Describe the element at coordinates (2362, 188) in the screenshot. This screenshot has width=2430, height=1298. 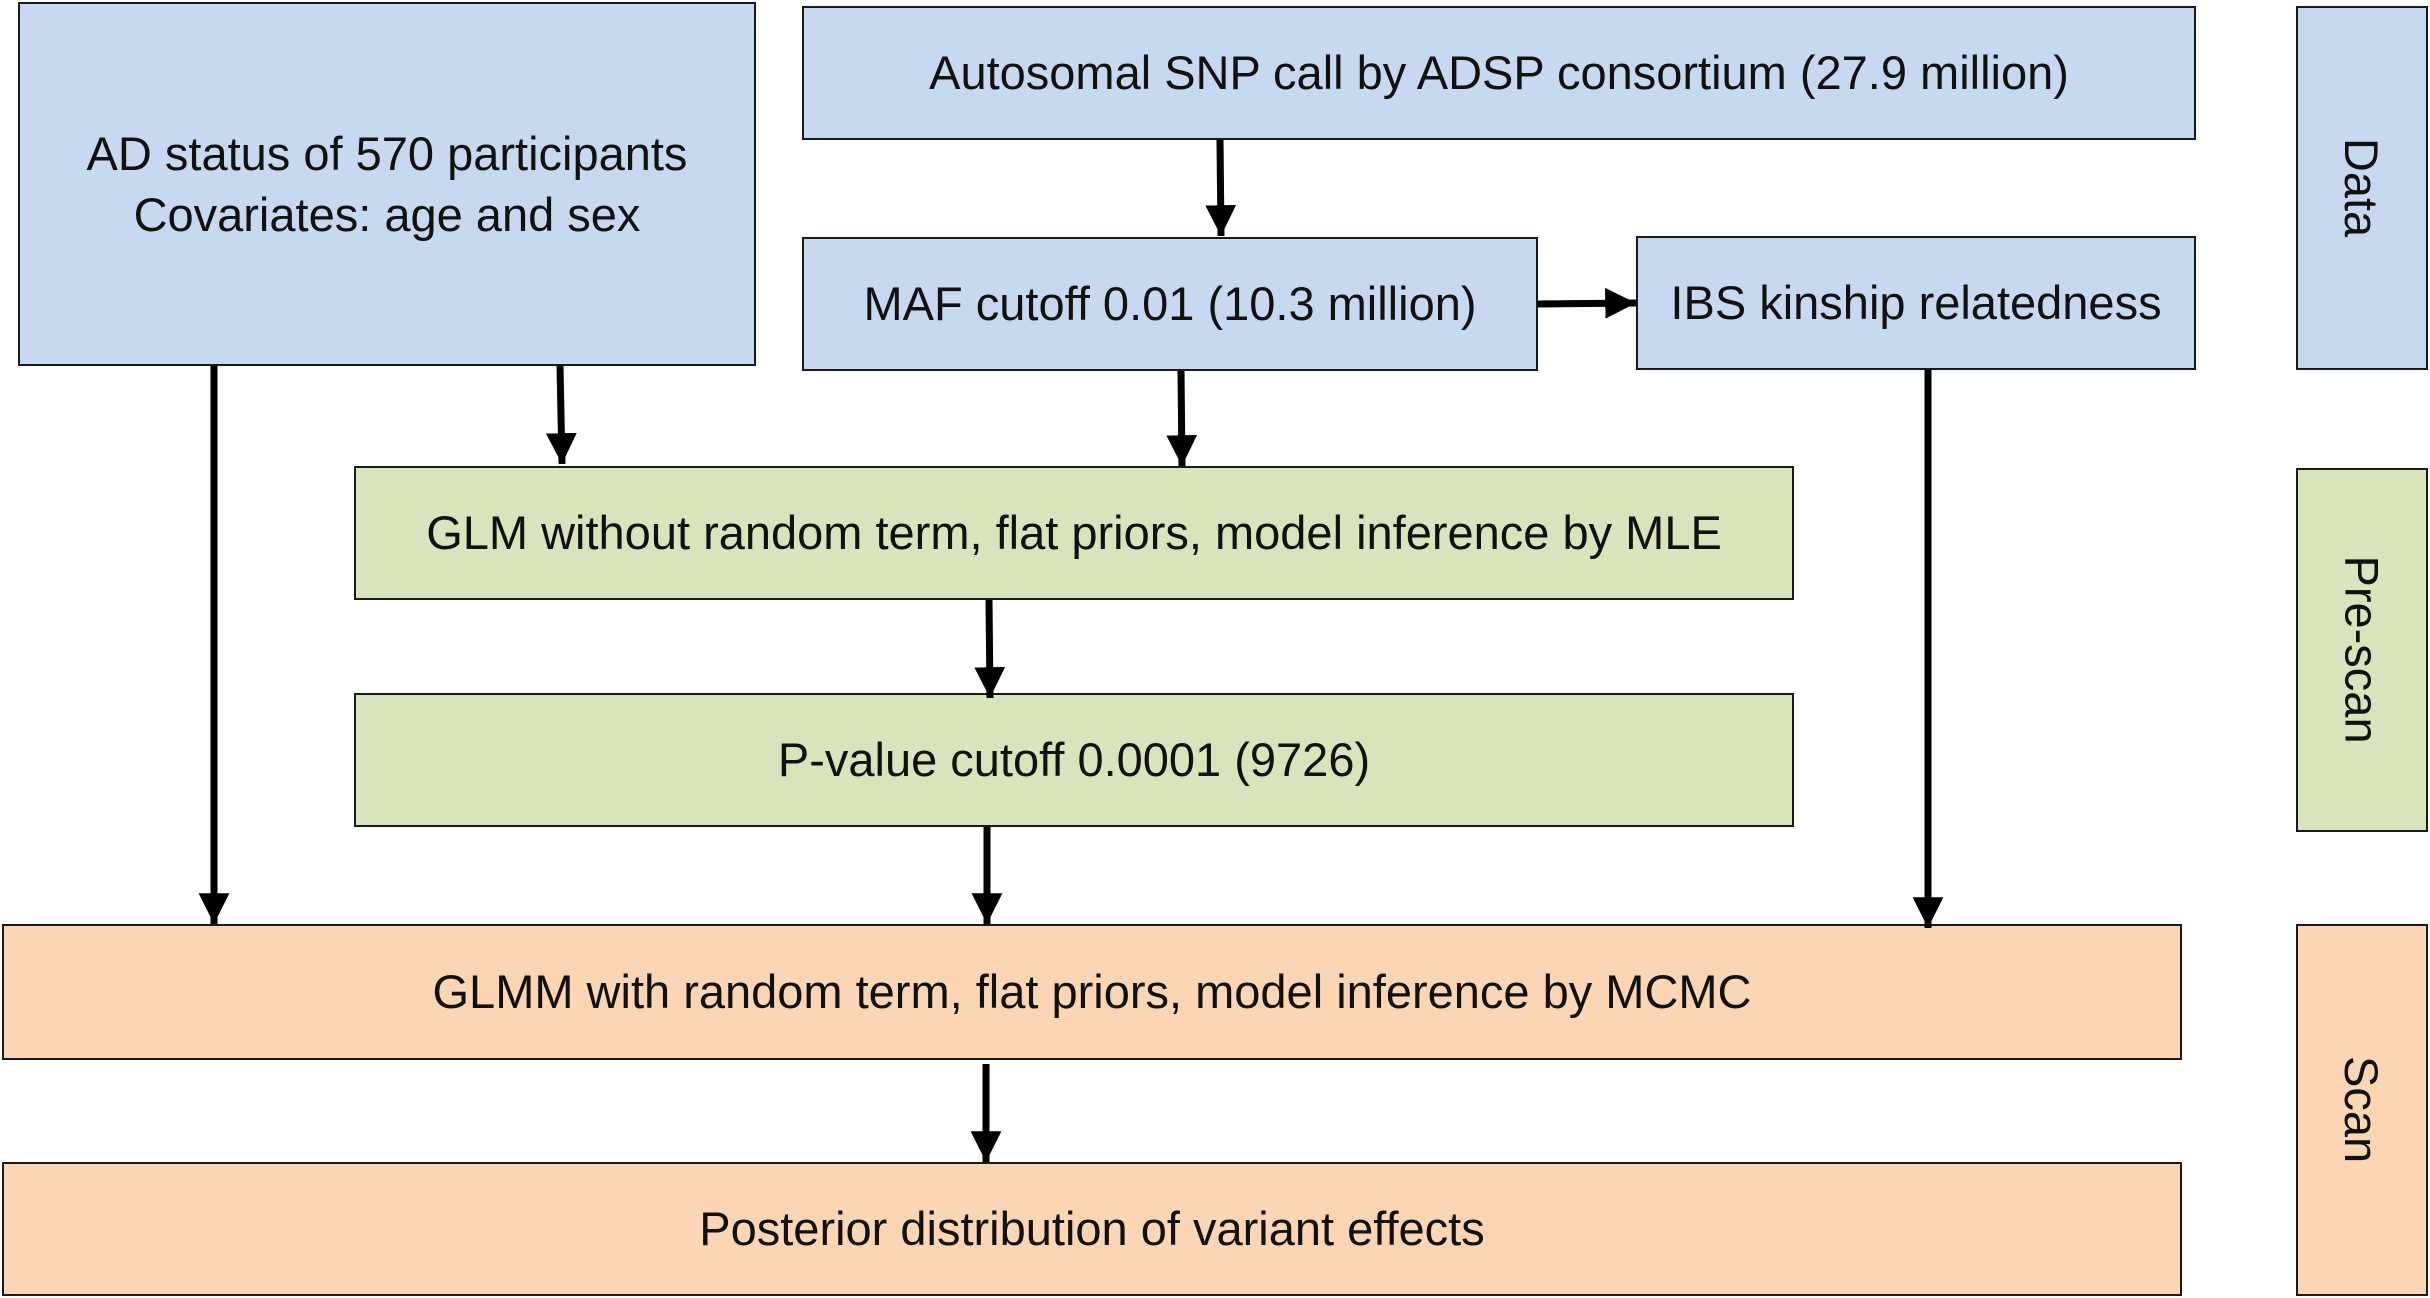
I see `stage-data-label: Data` at that location.